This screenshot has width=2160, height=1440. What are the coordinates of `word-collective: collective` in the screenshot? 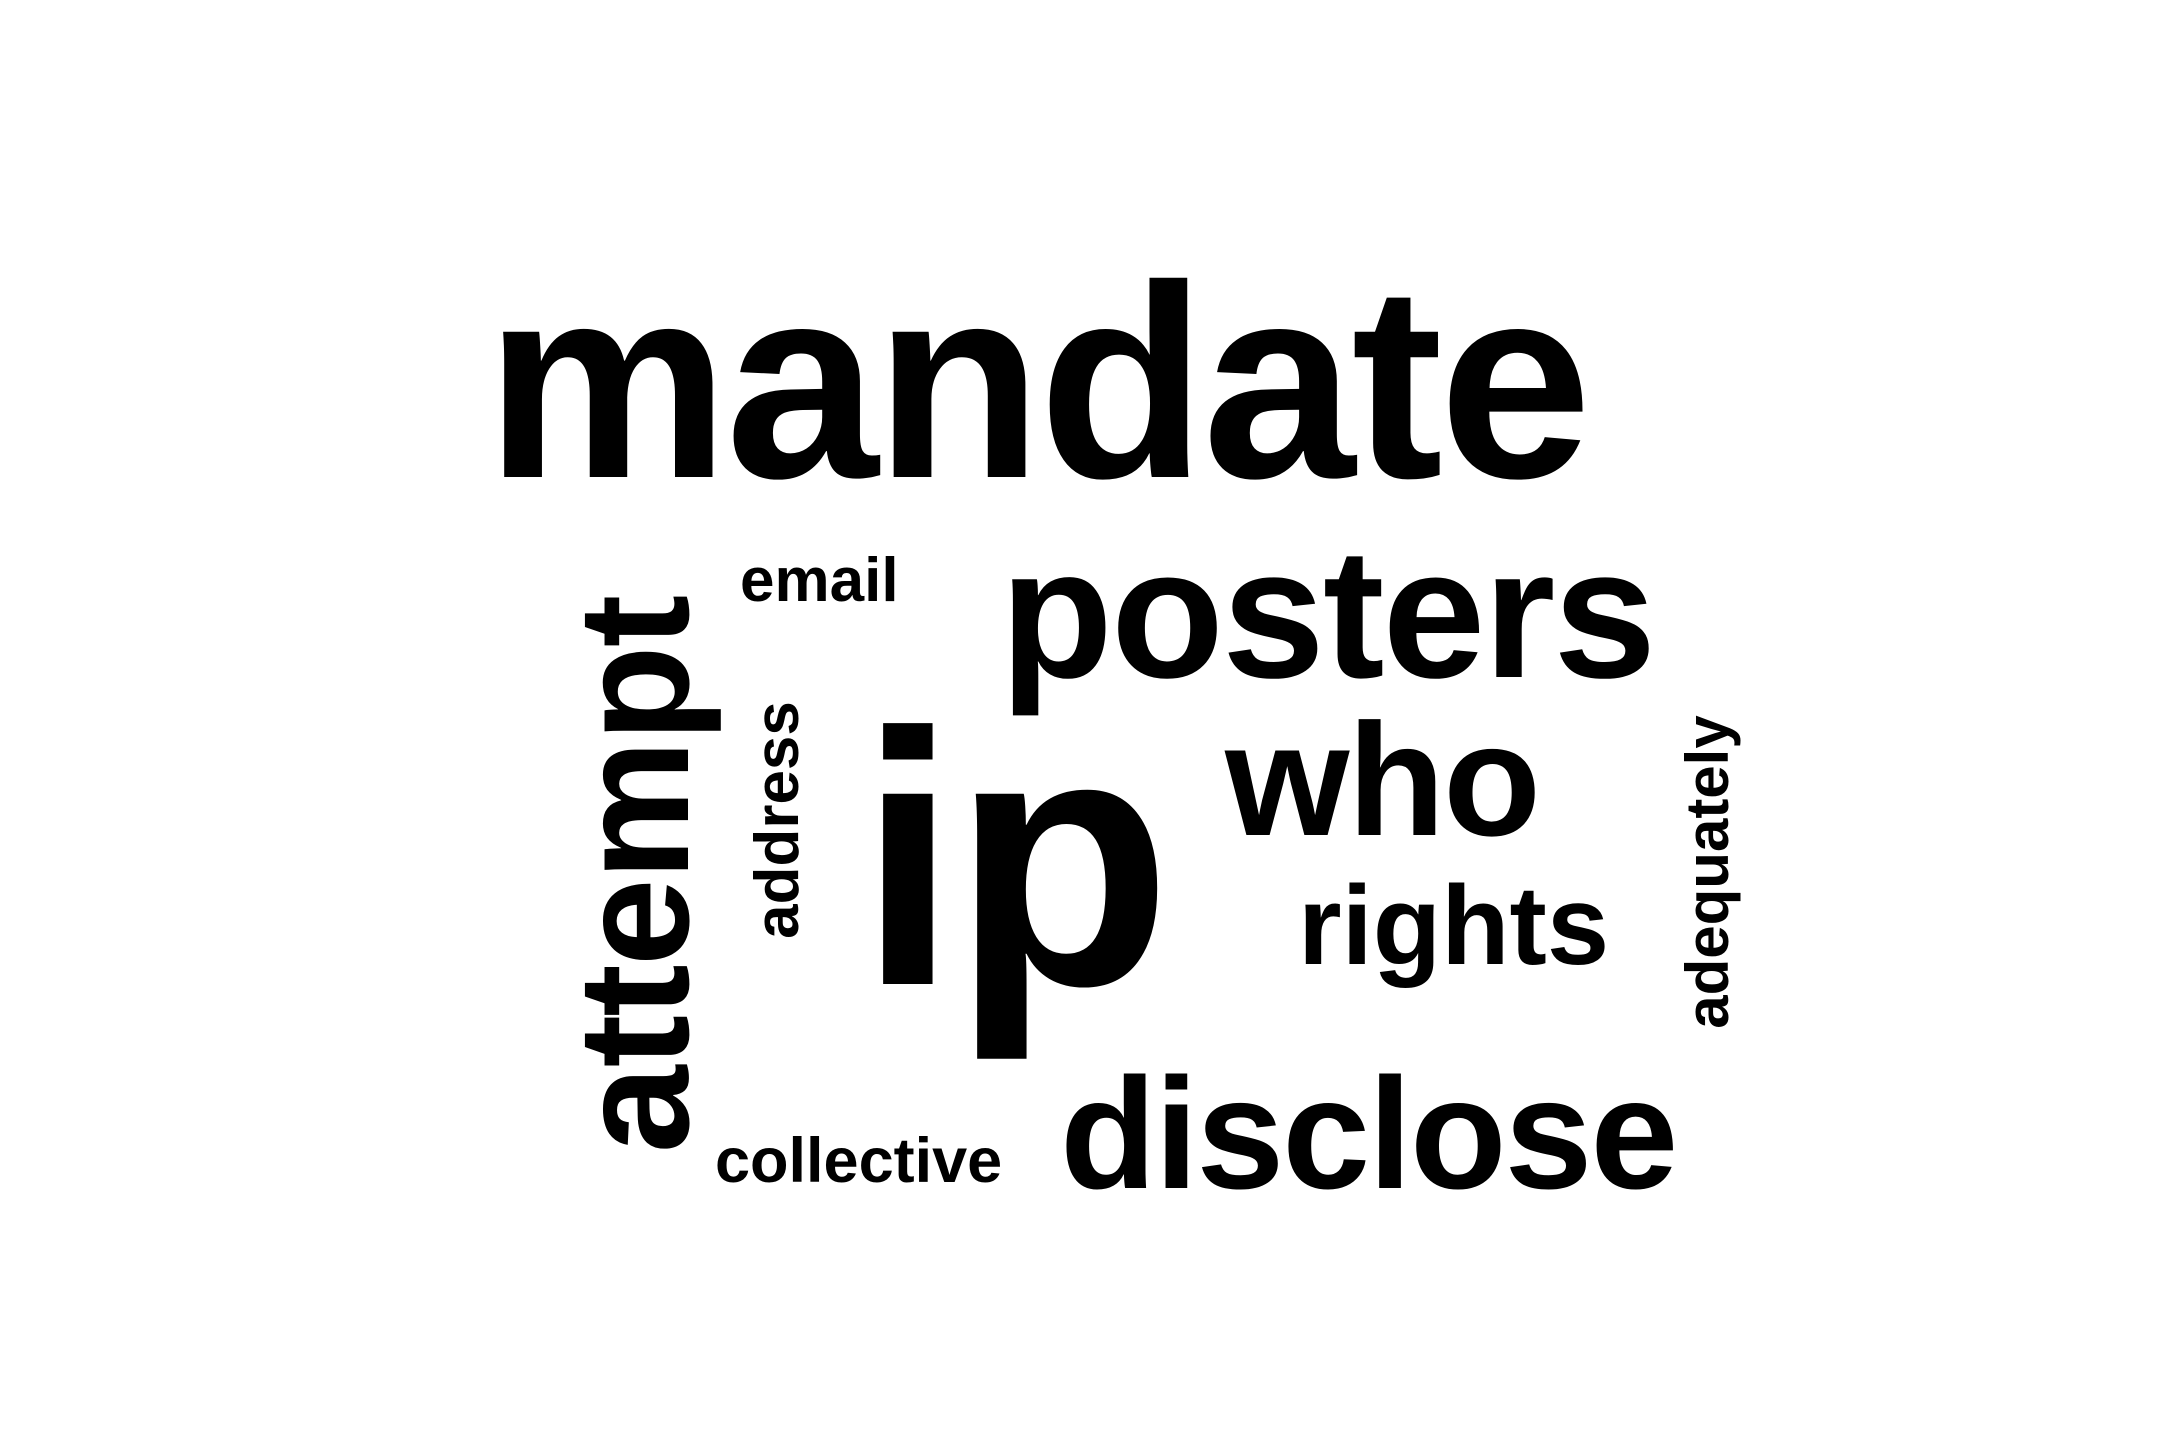 It's located at (859, 1161).